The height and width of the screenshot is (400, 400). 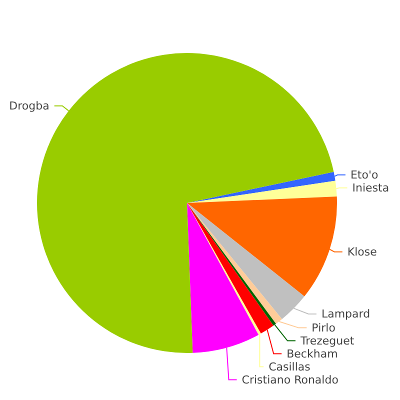 What do you see at coordinates (324, 327) in the screenshot?
I see `slice-label: Pirlo` at bounding box center [324, 327].